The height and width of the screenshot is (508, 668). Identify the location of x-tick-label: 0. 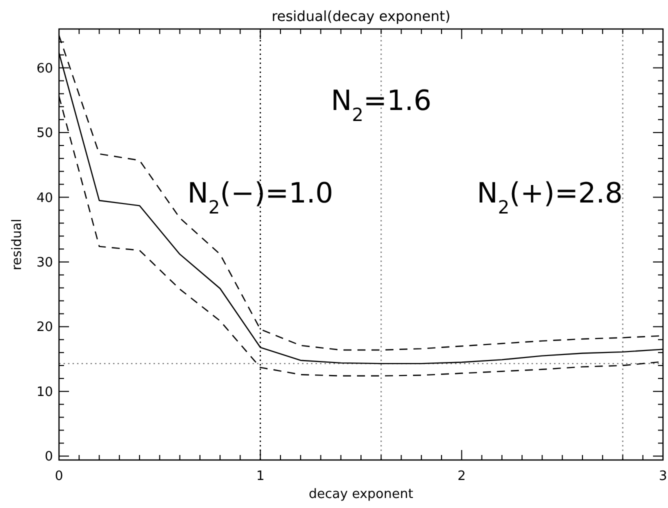
(59, 476).